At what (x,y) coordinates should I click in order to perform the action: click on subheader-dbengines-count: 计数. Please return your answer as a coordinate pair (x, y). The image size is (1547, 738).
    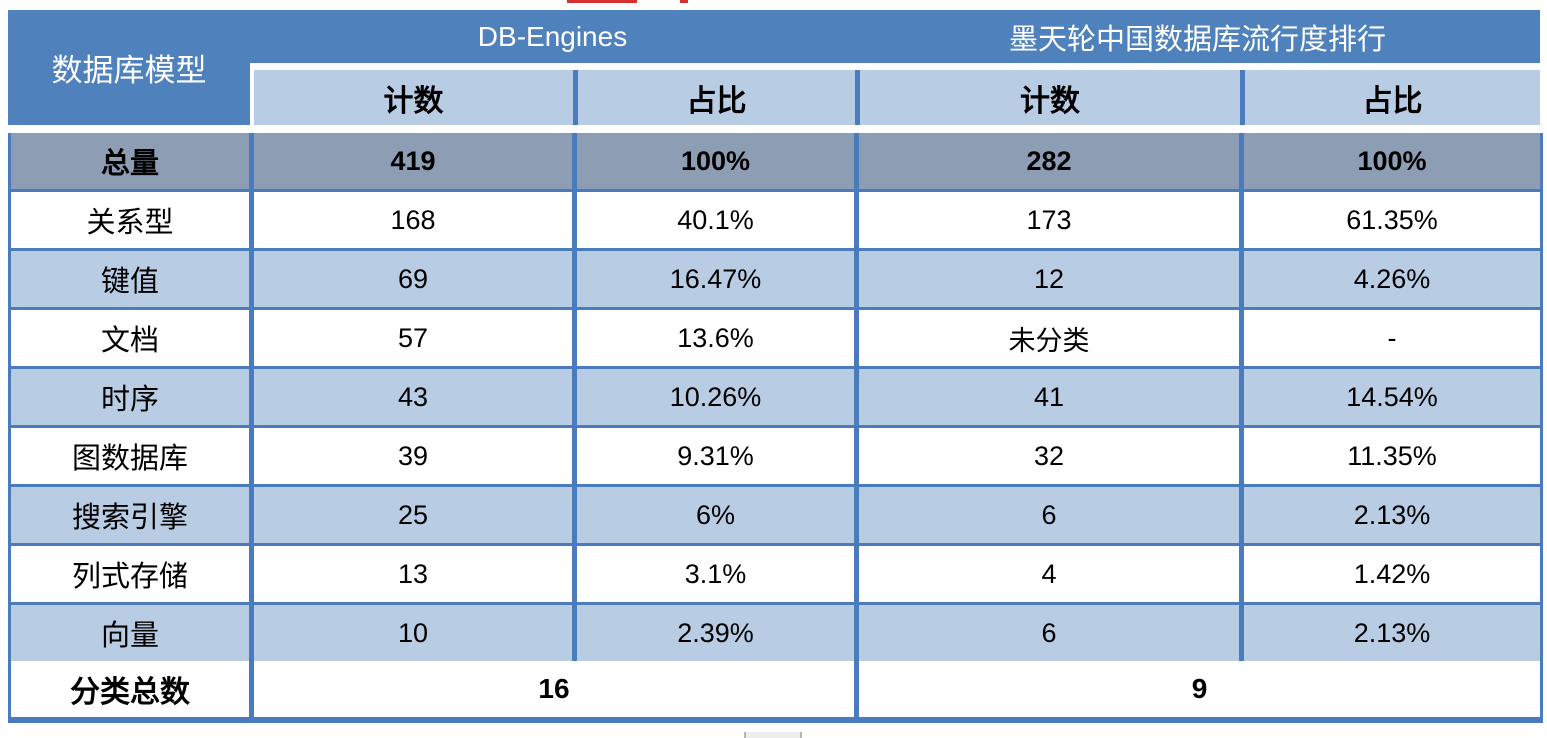
    Looking at the image, I should click on (411, 97).